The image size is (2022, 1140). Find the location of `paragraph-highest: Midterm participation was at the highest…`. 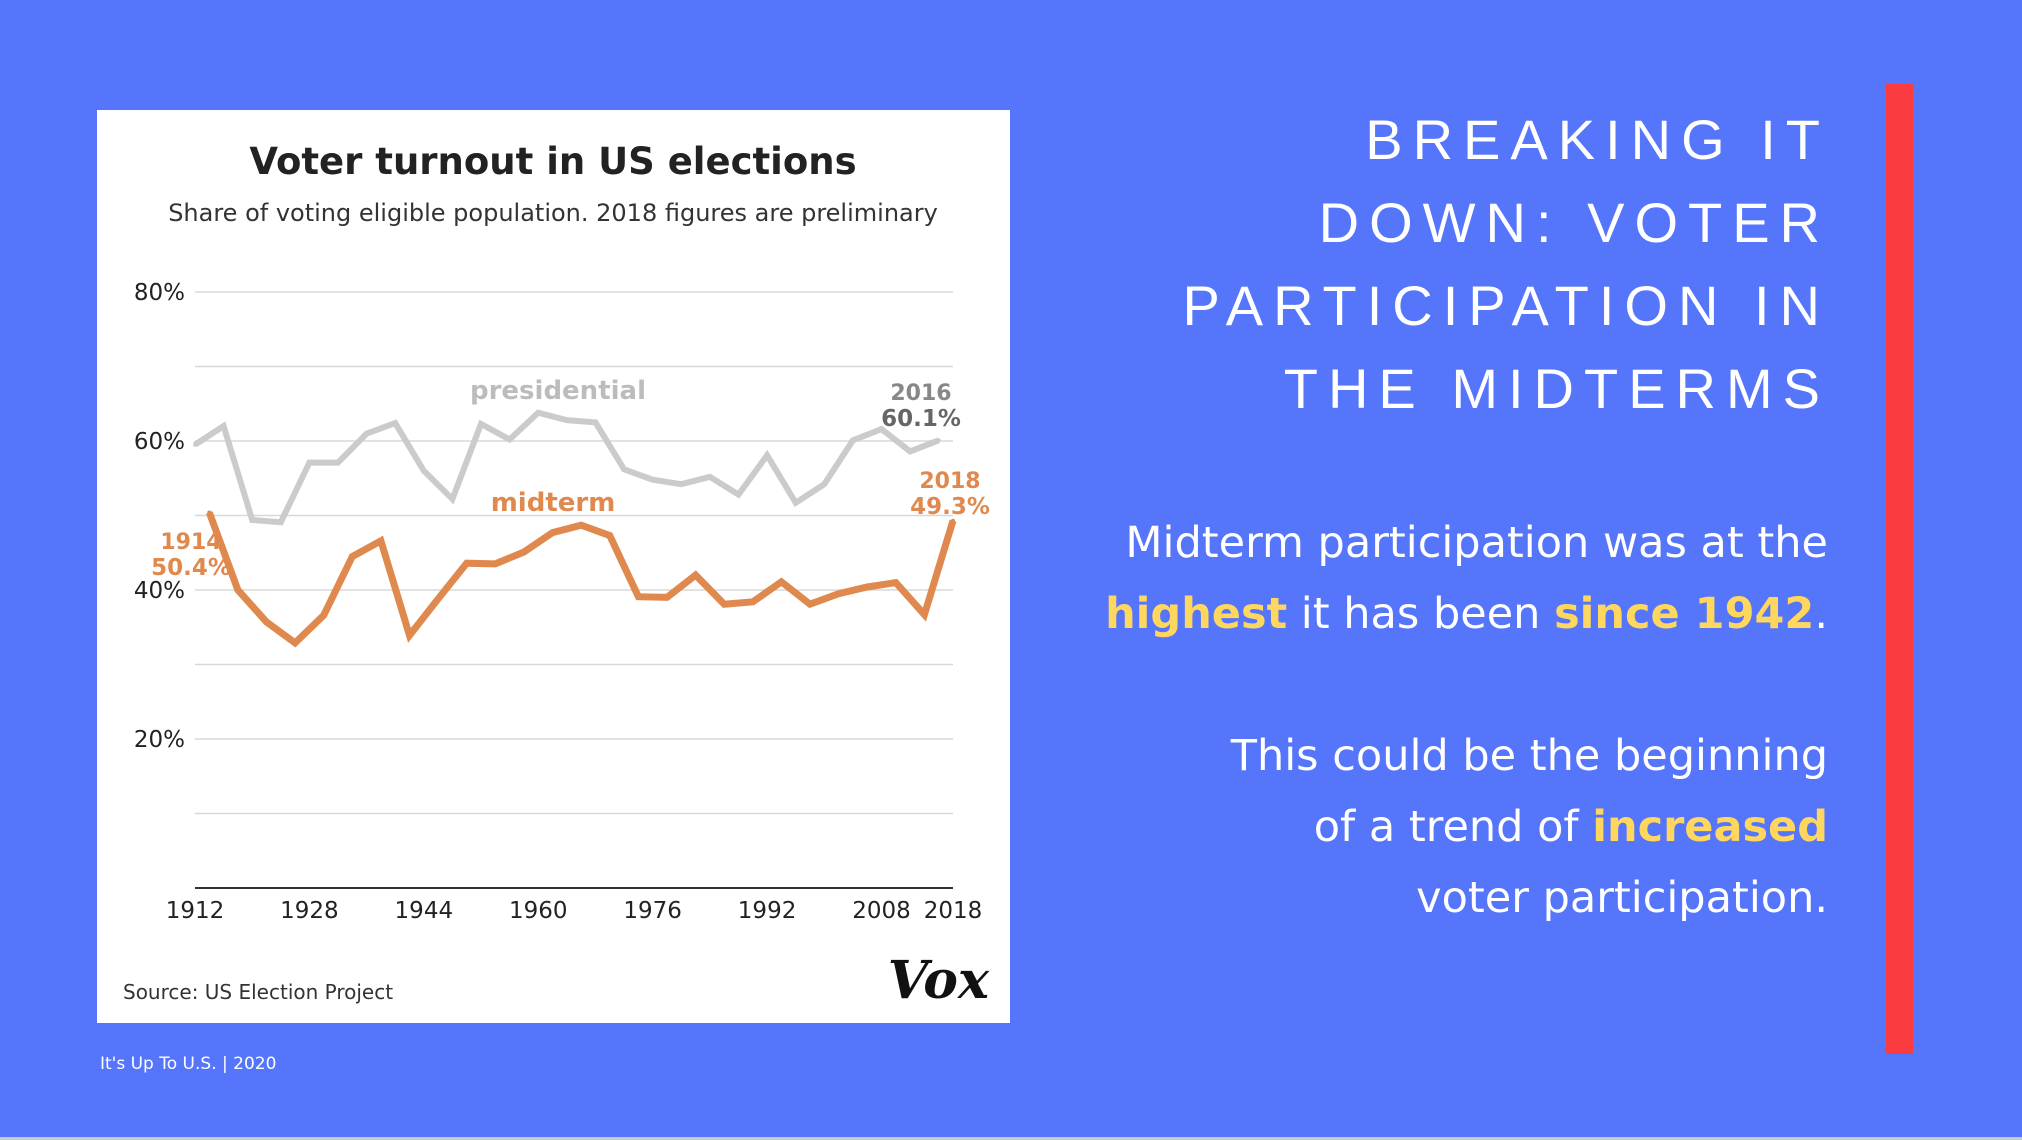

paragraph-highest: Midterm participation was at the highest… is located at coordinates (1388, 579).